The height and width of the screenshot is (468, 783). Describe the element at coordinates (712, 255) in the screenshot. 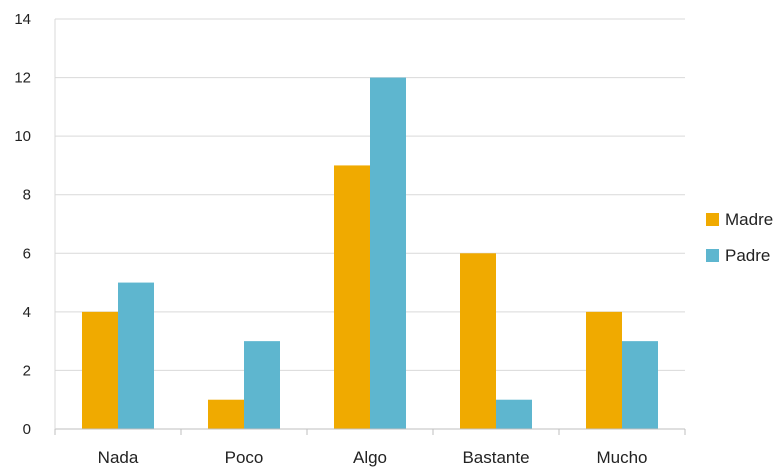

I see `legend-swatch-padre` at that location.